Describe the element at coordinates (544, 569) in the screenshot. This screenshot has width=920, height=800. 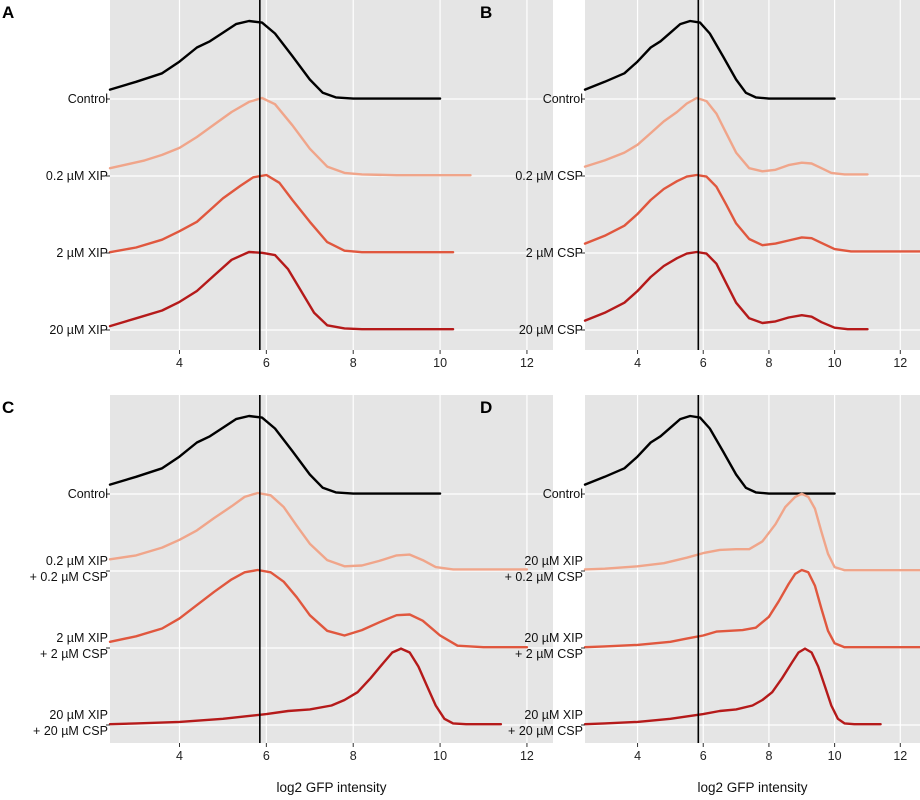
I see `series-label: 20 µM XIP + 0.2 µM CSP` at that location.